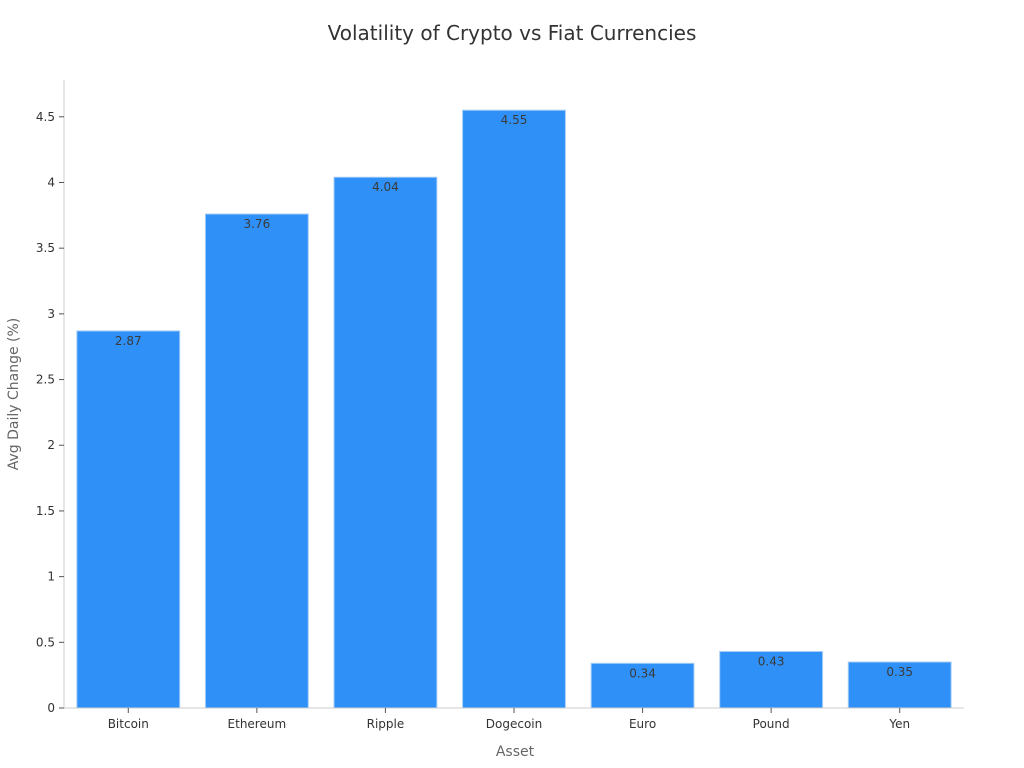  What do you see at coordinates (50, 397) in the screenshot?
I see `y-axis: 0 0.5 1 1.5 2 2.5 3 3.5 4 4.5` at bounding box center [50, 397].